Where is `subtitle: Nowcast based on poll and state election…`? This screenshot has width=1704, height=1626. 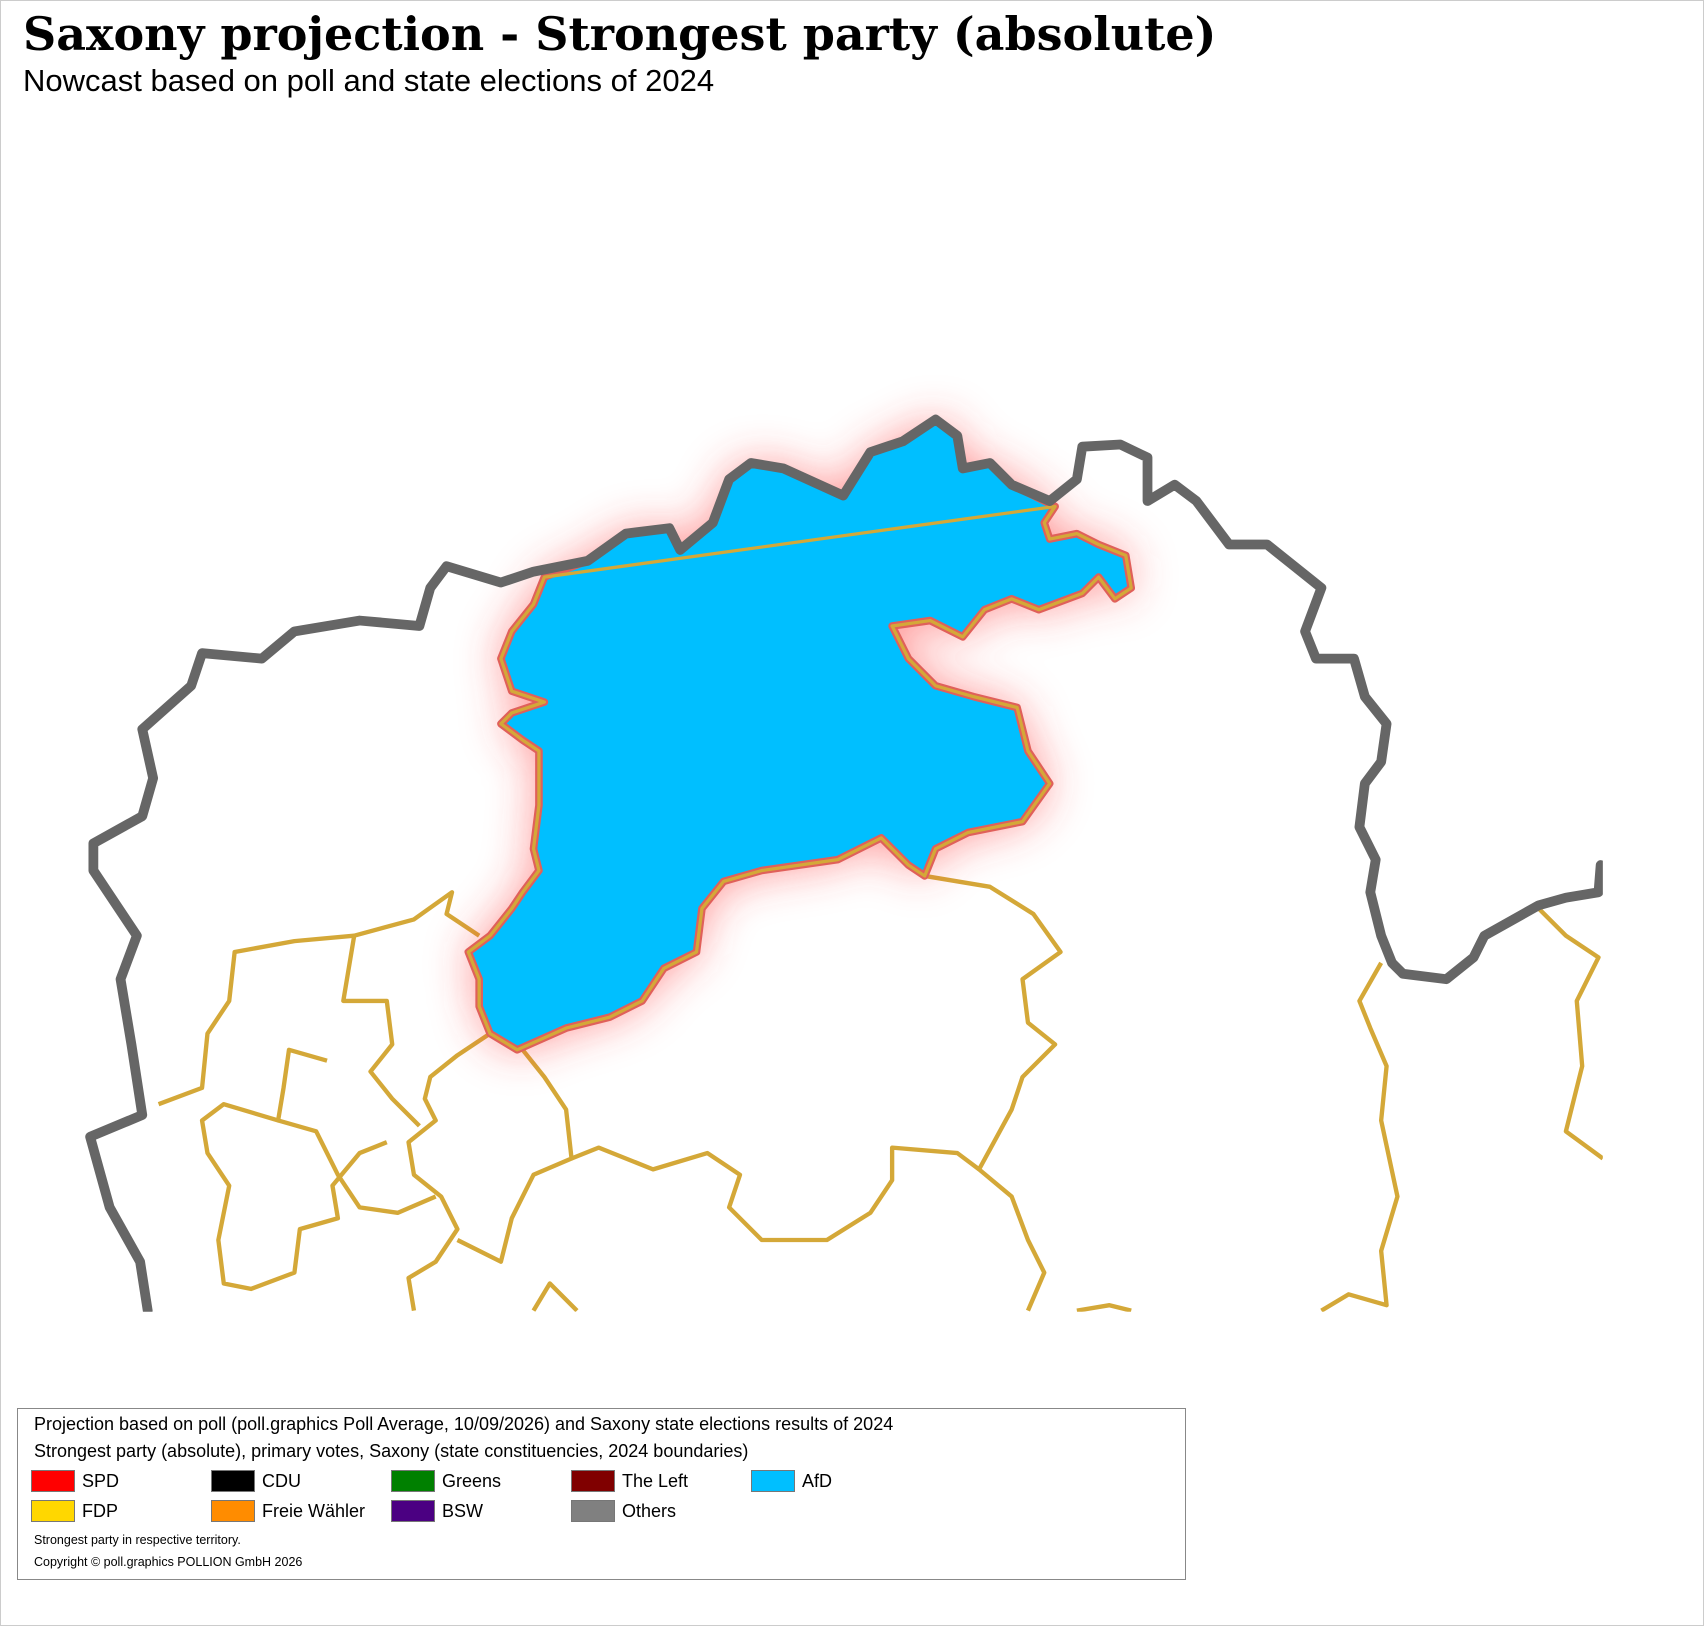 subtitle: Nowcast based on poll and state election… is located at coordinates (369, 80).